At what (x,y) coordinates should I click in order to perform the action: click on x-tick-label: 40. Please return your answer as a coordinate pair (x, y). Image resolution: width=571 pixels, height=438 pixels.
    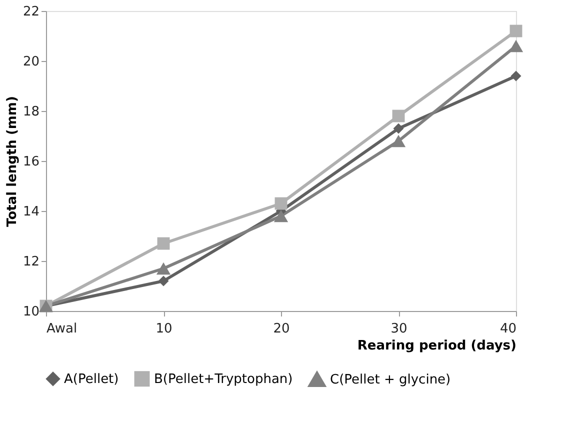
    Looking at the image, I should click on (508, 329).